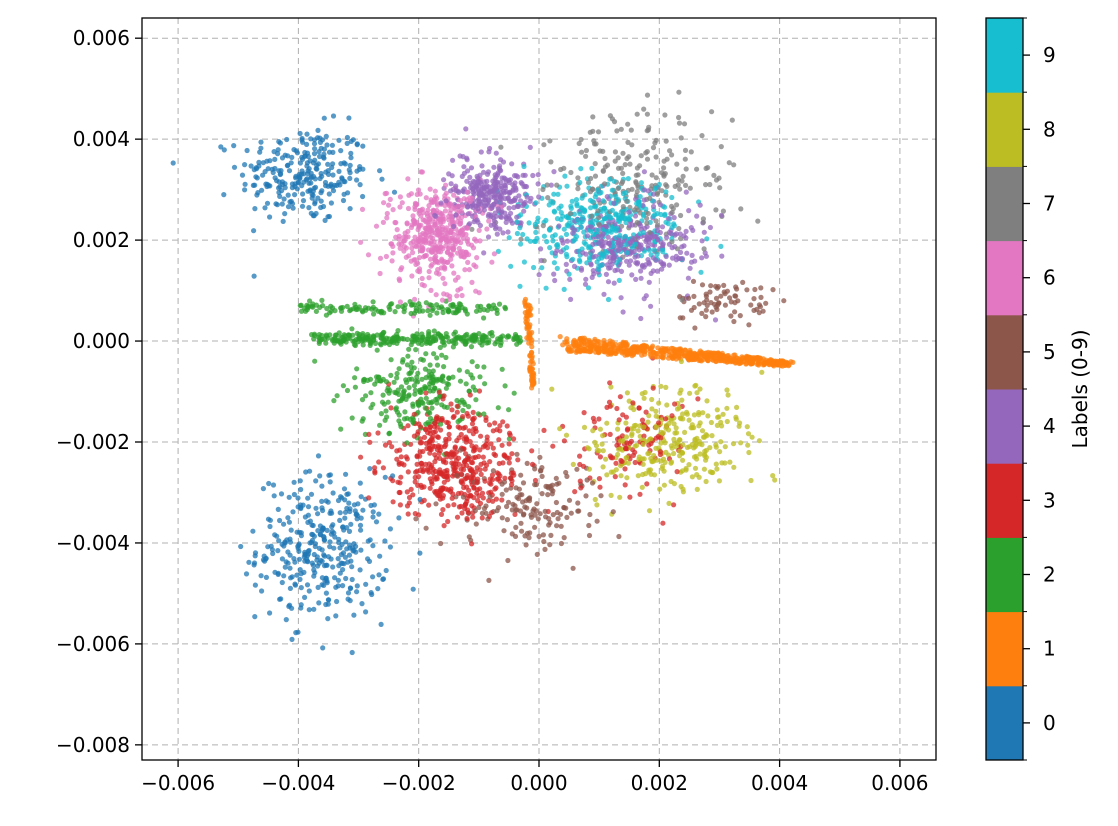 This screenshot has width=1118, height=826. I want to click on y-tick-label: 0.006, so click(101, 38).